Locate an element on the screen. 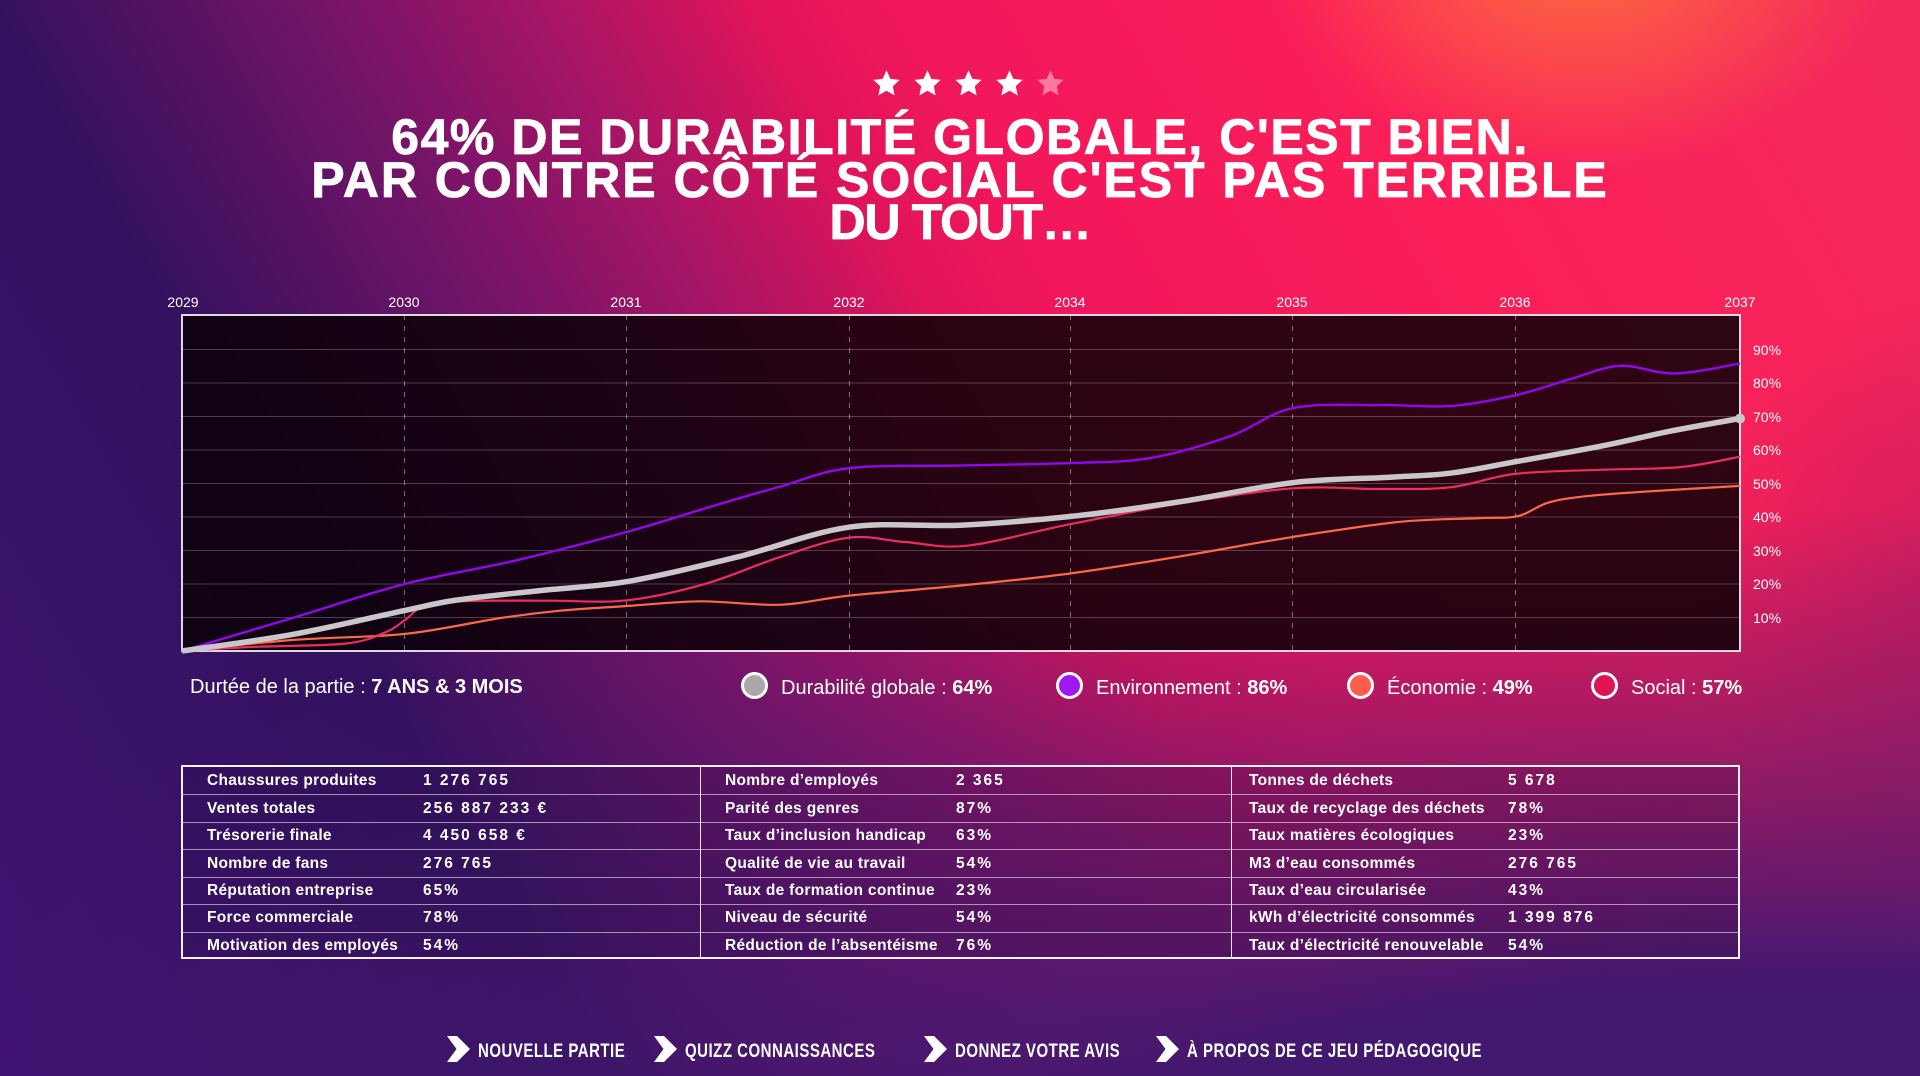  svg-text: 10% is located at coordinates (1767, 618).